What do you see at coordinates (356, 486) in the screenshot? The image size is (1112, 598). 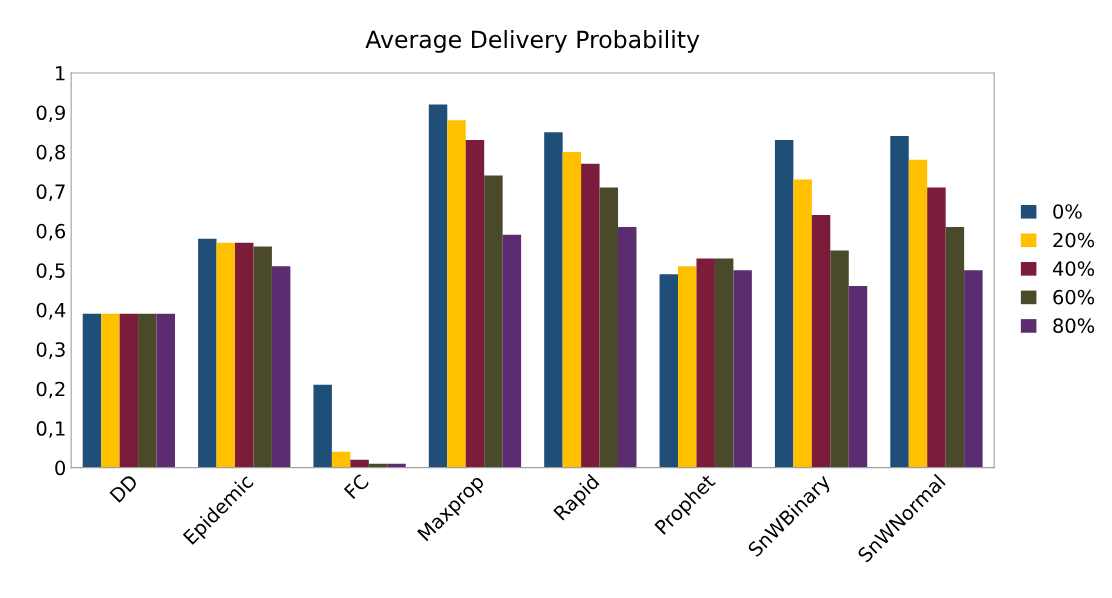 I see `x-tick-label: FC` at bounding box center [356, 486].